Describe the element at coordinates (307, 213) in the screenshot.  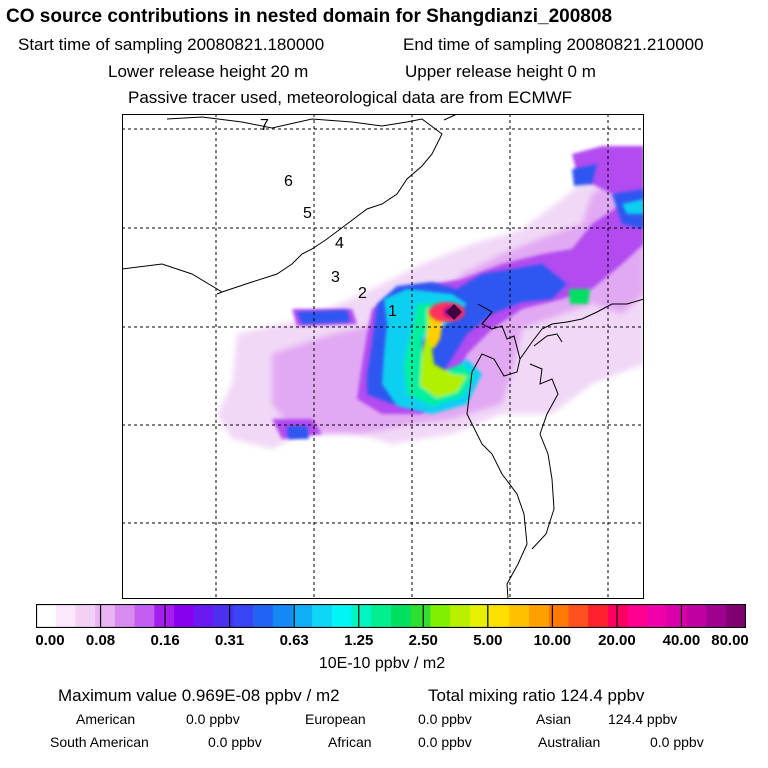
I see `traj-label-5: 5` at that location.